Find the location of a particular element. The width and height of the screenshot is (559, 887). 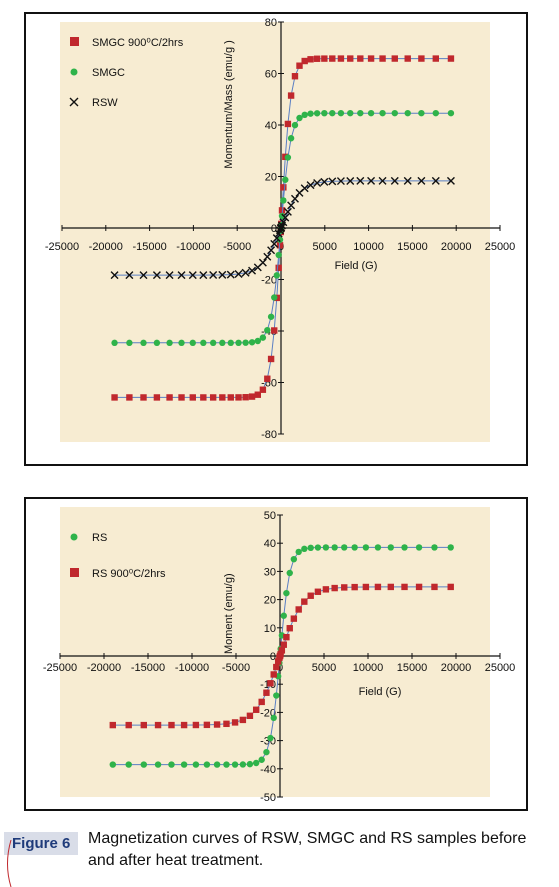

legend-label: SMGC is located at coordinates (108, 73).